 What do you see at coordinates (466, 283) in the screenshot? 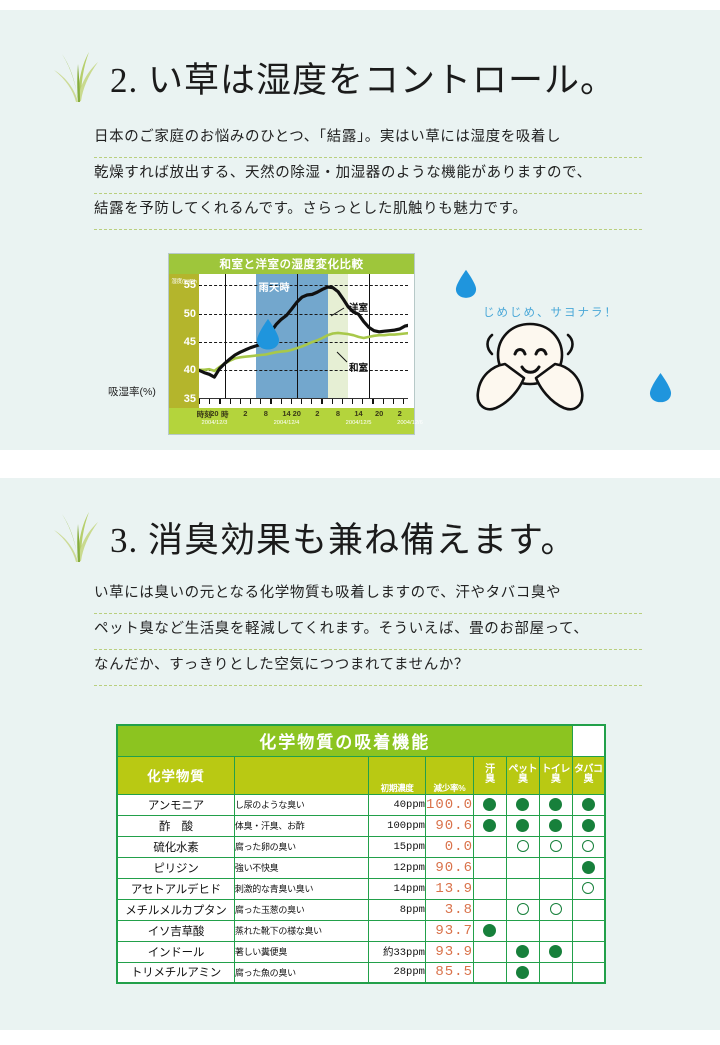
I see `droplet-top-right` at bounding box center [466, 283].